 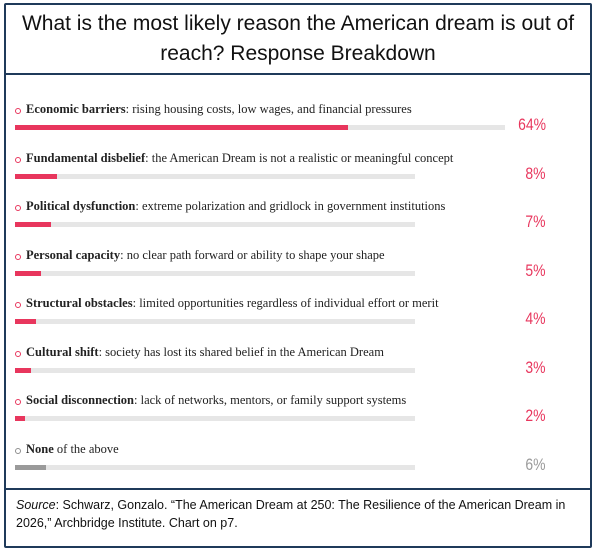 I want to click on category-label: Political dysfunction, so click(x=81, y=206).